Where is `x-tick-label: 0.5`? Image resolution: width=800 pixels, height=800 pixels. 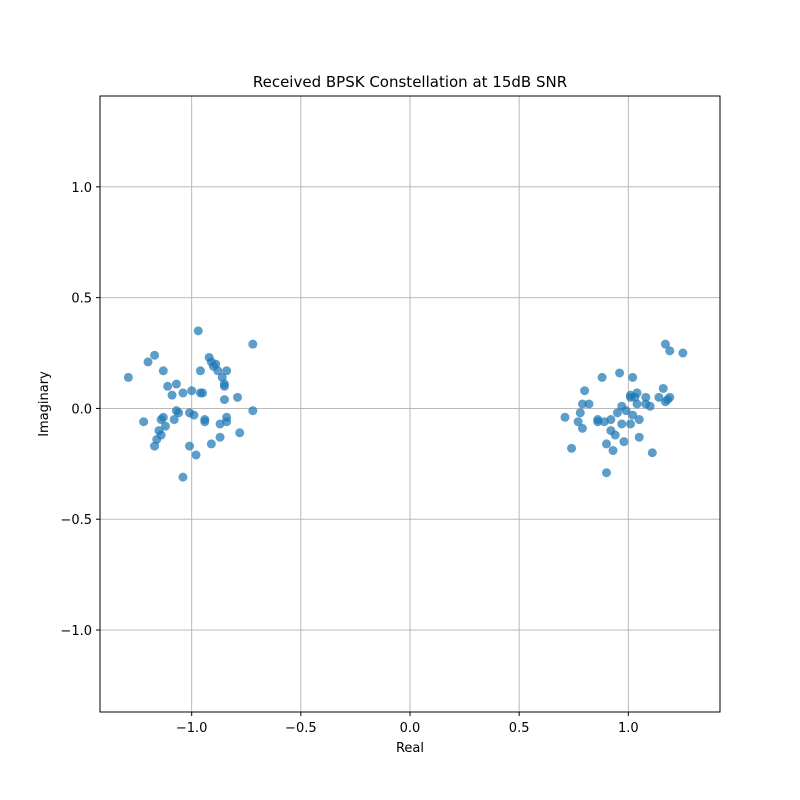
x-tick-label: 0.5 is located at coordinates (519, 728).